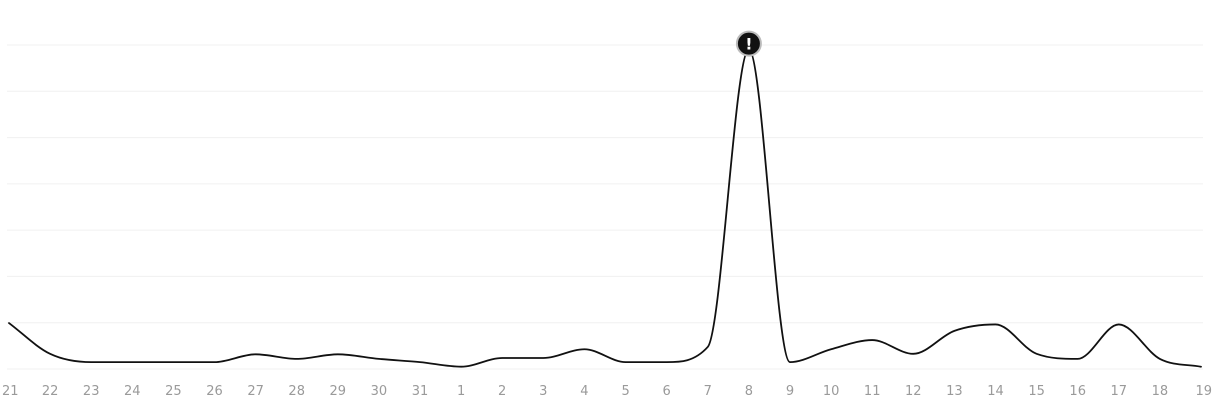 Image resolution: width=1216 pixels, height=406 pixels. Describe the element at coordinates (831, 391) in the screenshot. I see `x-tick-label: 10` at that location.